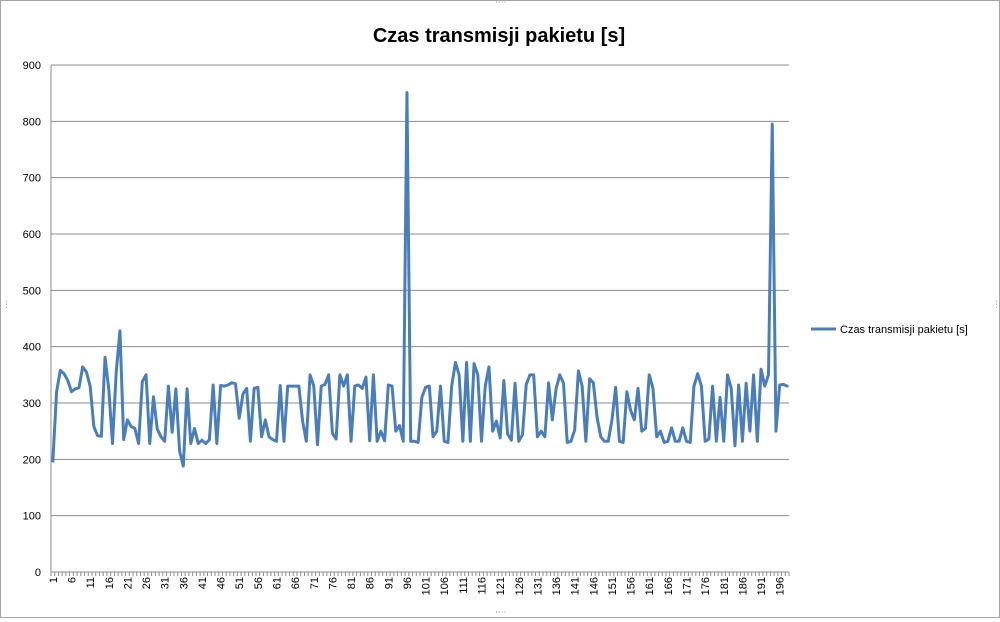 The image size is (1000, 622). Describe the element at coordinates (501, 613) in the screenshot. I see `resize-handle-bottom: ····` at that location.